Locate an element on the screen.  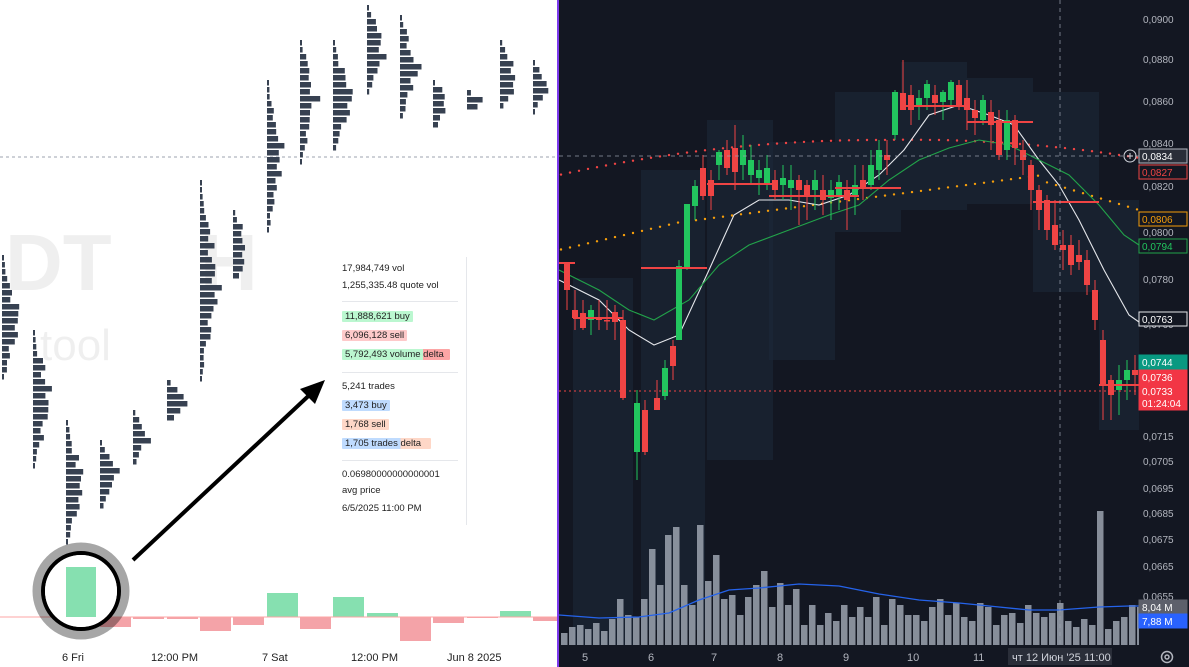
gear-icon is located at coordinates (1167, 657).